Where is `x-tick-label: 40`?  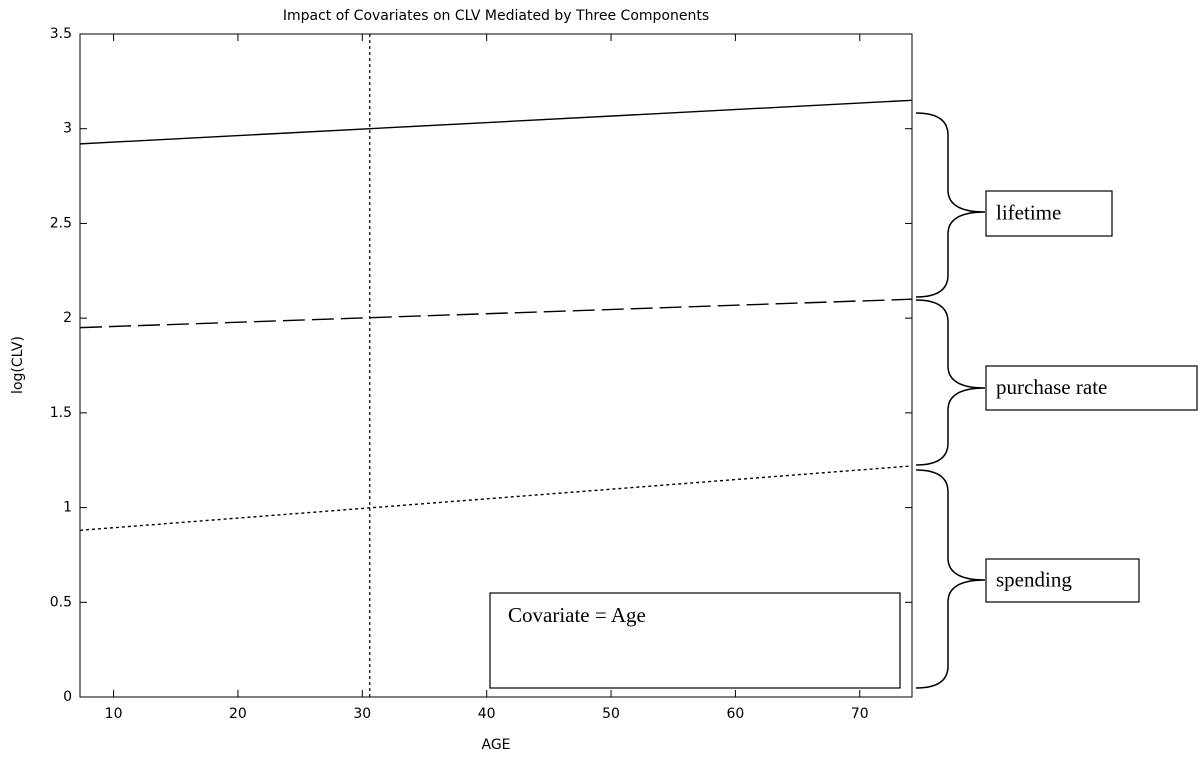
x-tick-label: 40 is located at coordinates (487, 714).